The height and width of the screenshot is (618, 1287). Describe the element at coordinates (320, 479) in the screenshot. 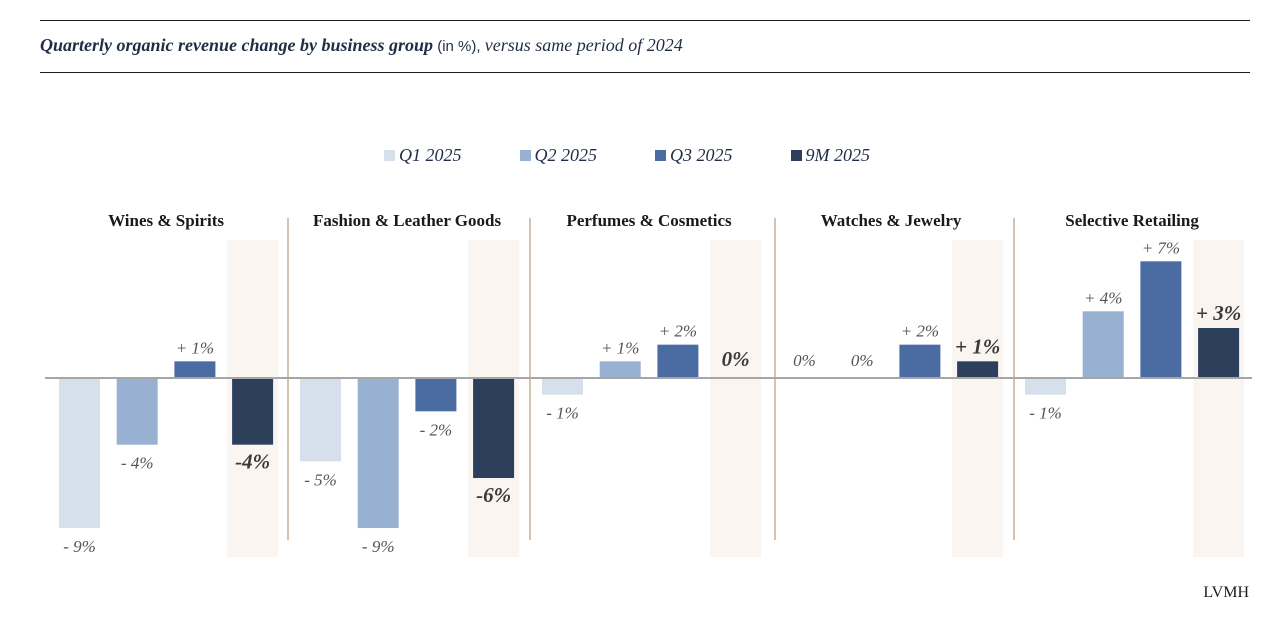

I see `data-label-fashion-leather-goods-q1-2025: - 5%` at that location.